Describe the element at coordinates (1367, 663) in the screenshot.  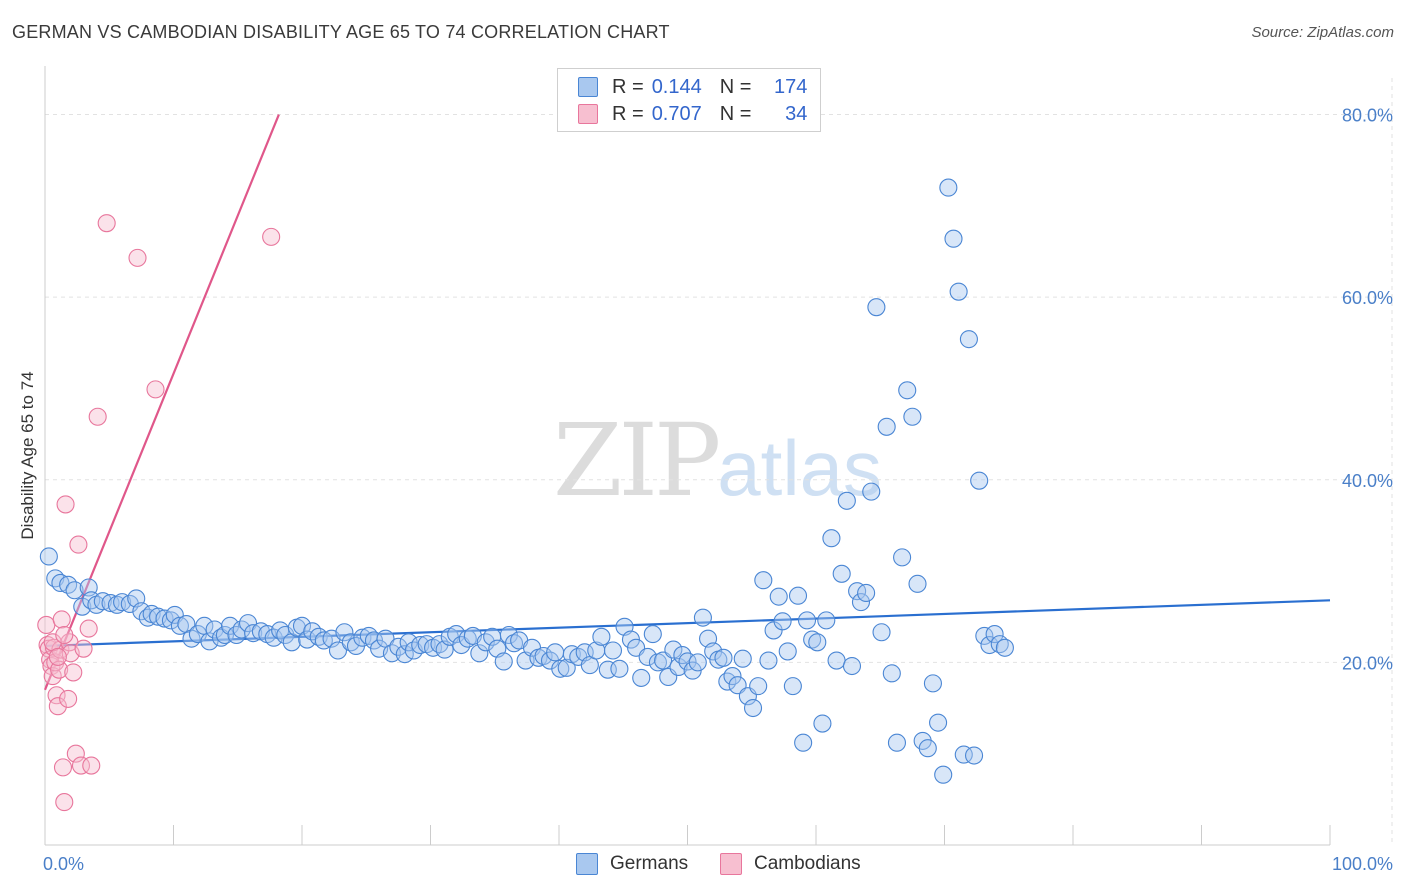
I see `y-tick-label: 20.0%` at that location.